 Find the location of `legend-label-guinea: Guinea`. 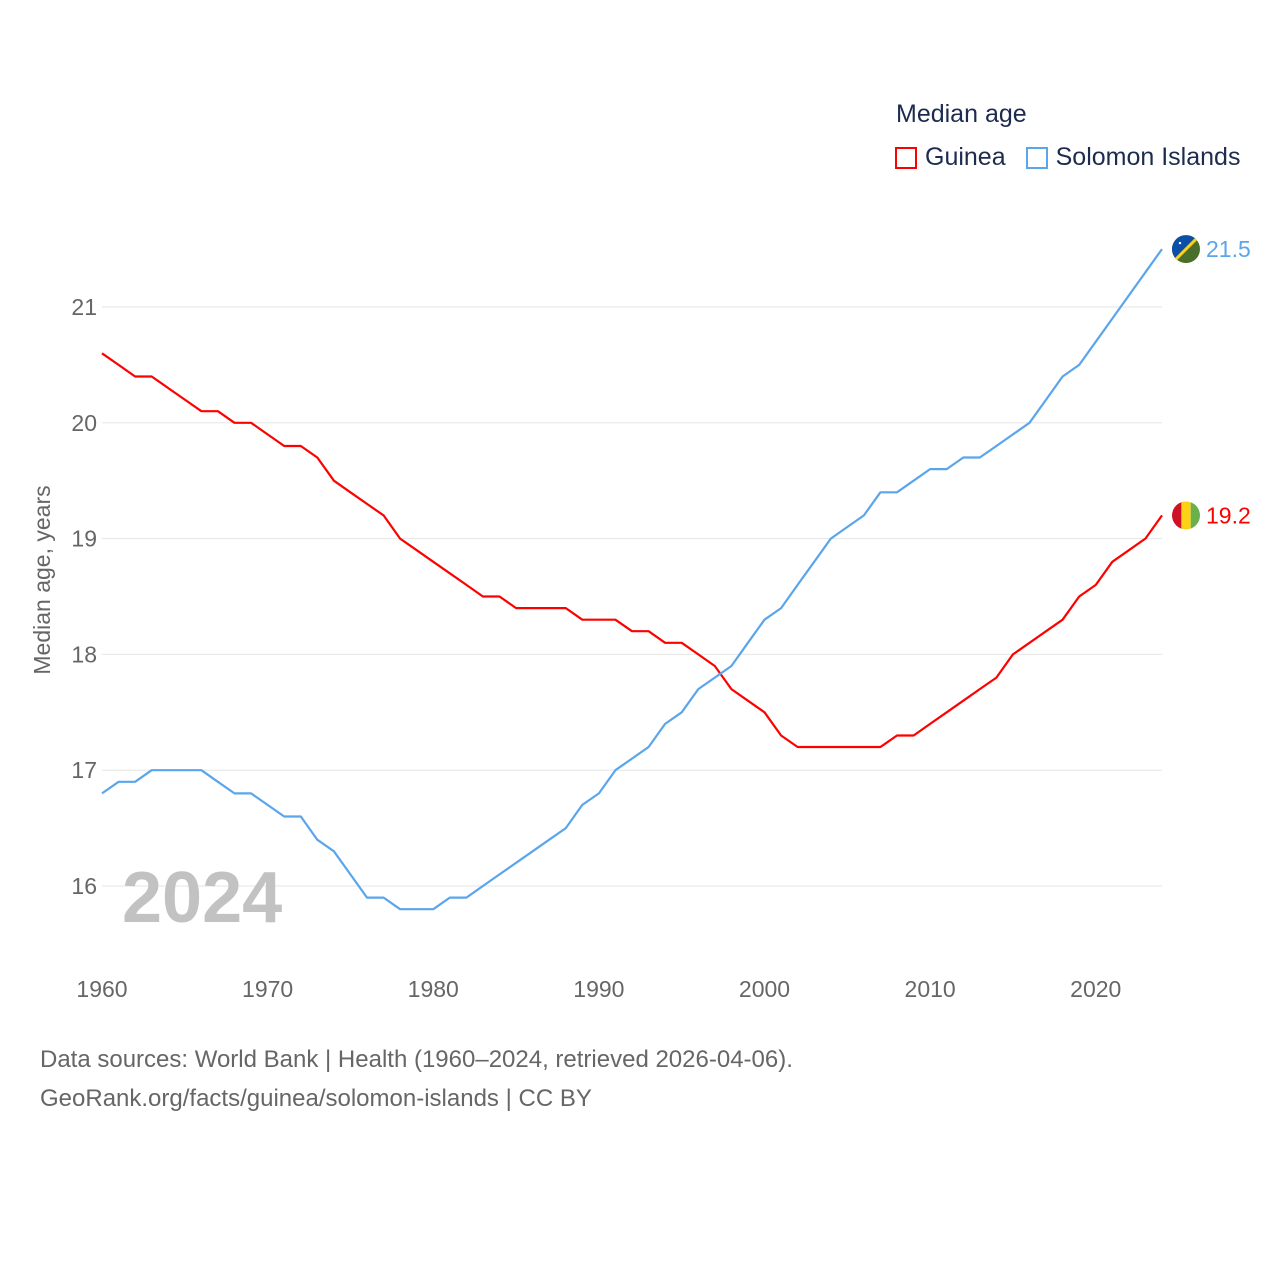

legend-label-guinea: Guinea is located at coordinates (965, 157).